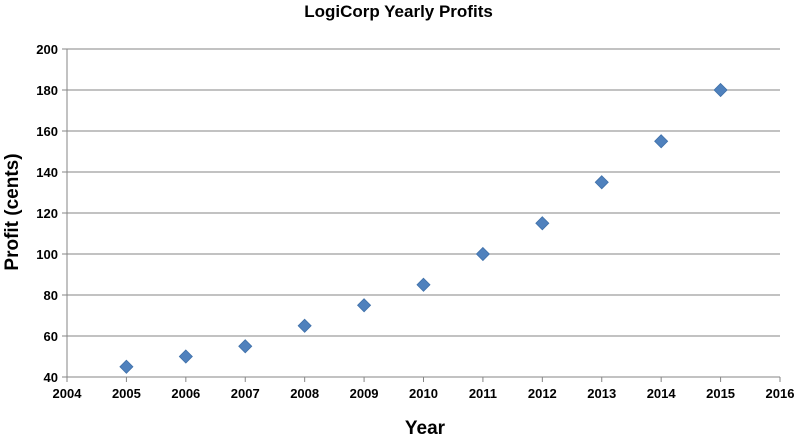  I want to click on x-tick-label: 2015, so click(720, 393).